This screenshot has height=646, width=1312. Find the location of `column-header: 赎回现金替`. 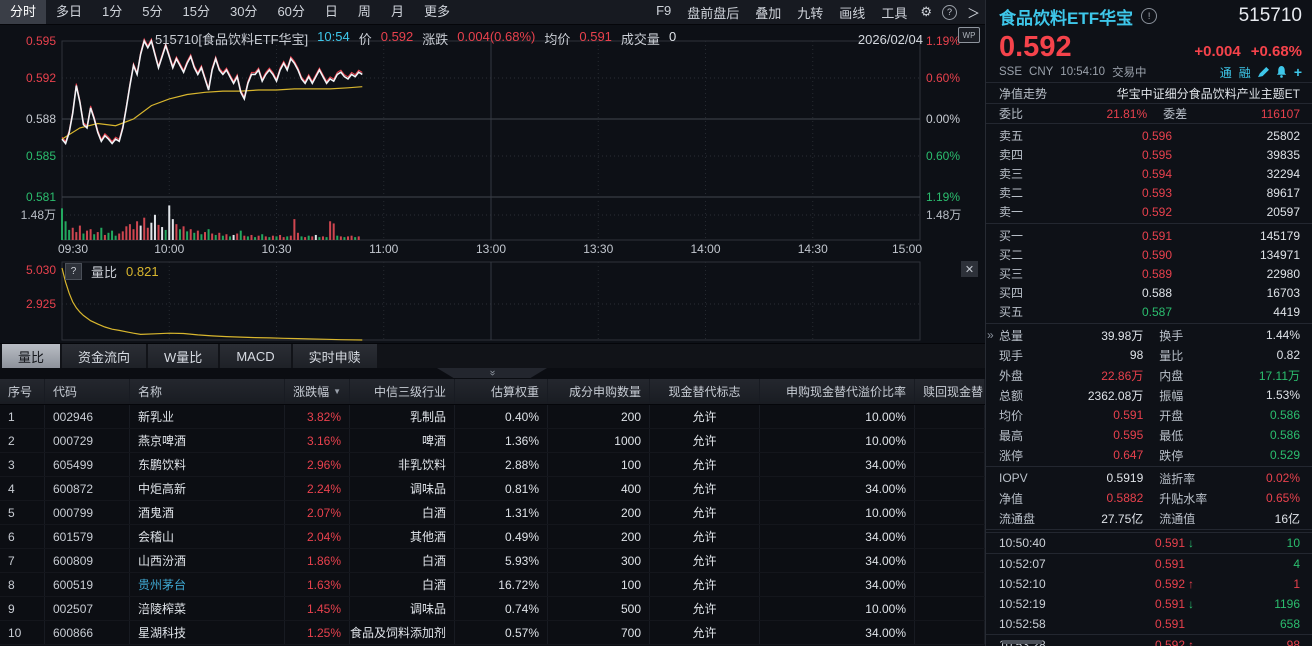

column-header: 赎回现金替 is located at coordinates (950, 391).